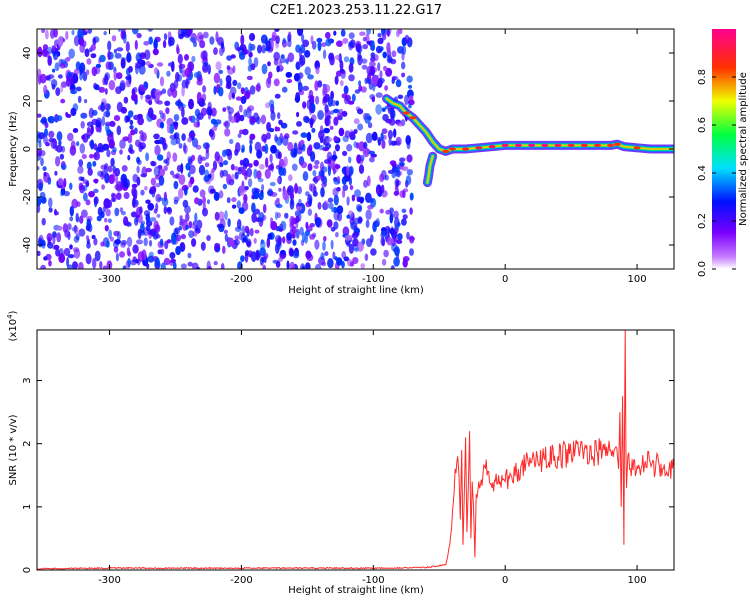  Describe the element at coordinates (27, 245) in the screenshot. I see `y-tick-label: -40` at that location.